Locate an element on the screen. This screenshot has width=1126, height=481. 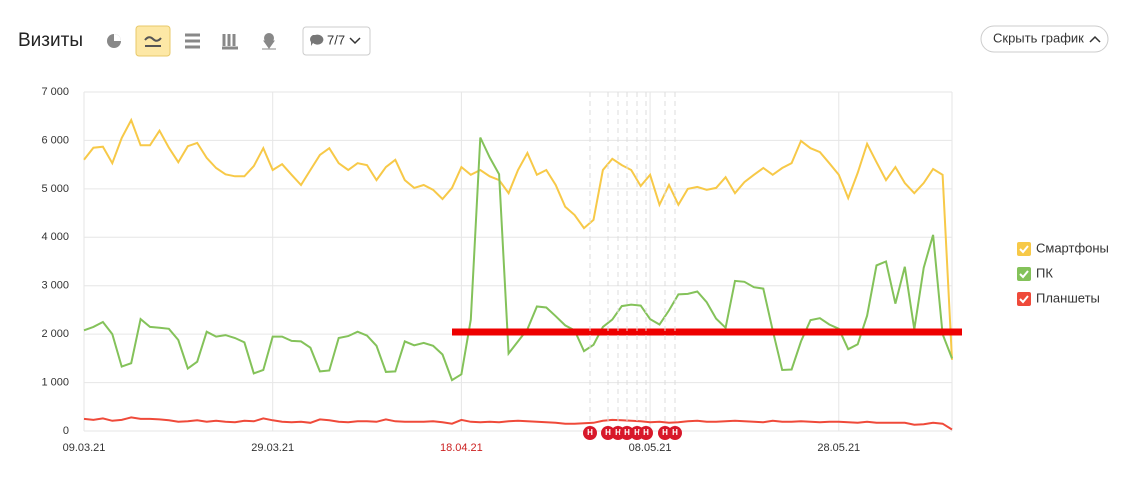
comments-count: 7/7 is located at coordinates (336, 39).